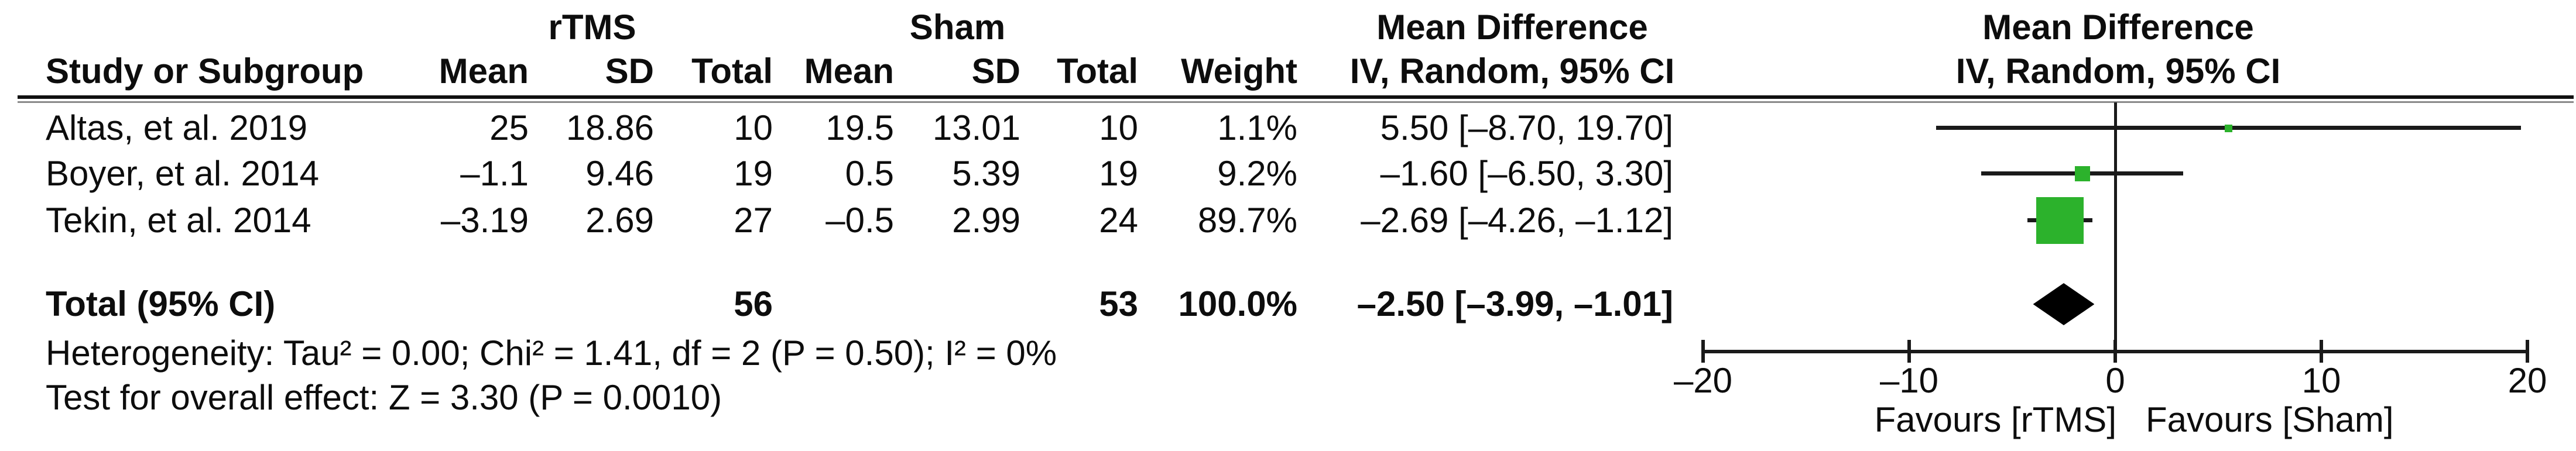 The image size is (2576, 451). I want to click on x-axis-tick-label: 10, so click(2321, 381).